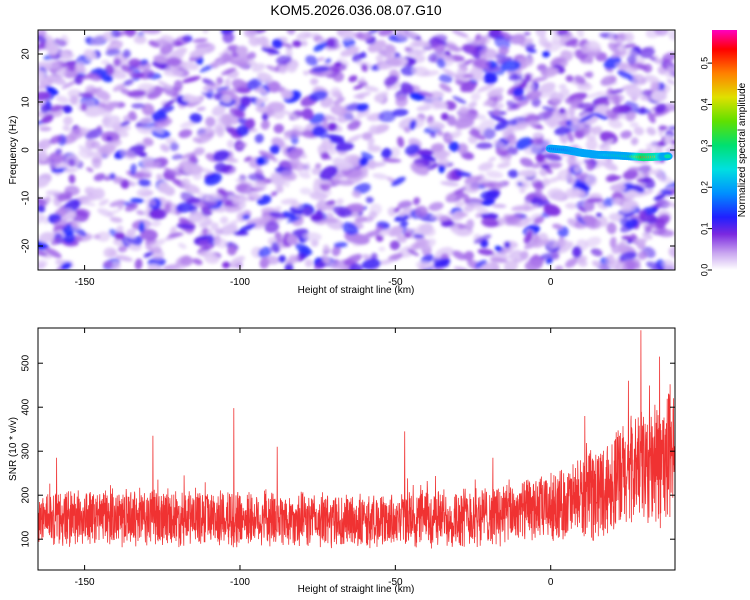  Describe the element at coordinates (13, 449) in the screenshot. I see `snr-y-axis-label: SNR (10 * v/v)` at that location.